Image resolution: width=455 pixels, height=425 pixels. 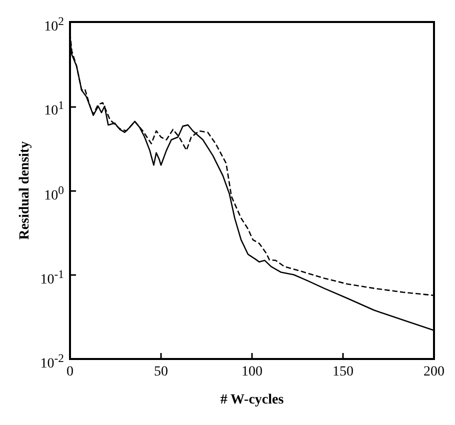 I want to click on x-axis-title: # W-cycles, so click(x=252, y=400).